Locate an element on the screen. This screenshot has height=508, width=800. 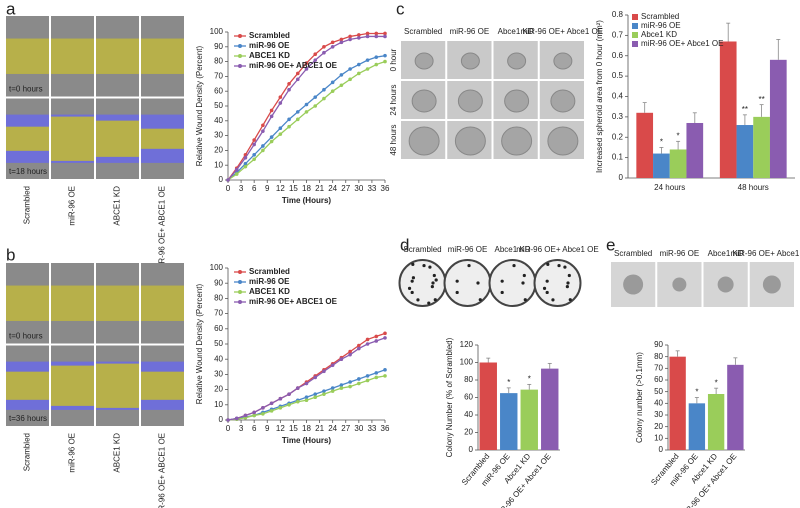
x-tick-label: 15 is located at coordinates (293, 188).